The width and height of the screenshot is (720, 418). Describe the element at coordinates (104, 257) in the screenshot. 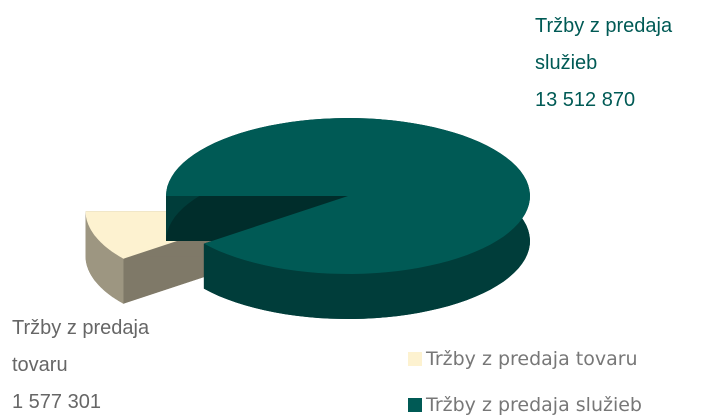

I see `slice-wall` at that location.